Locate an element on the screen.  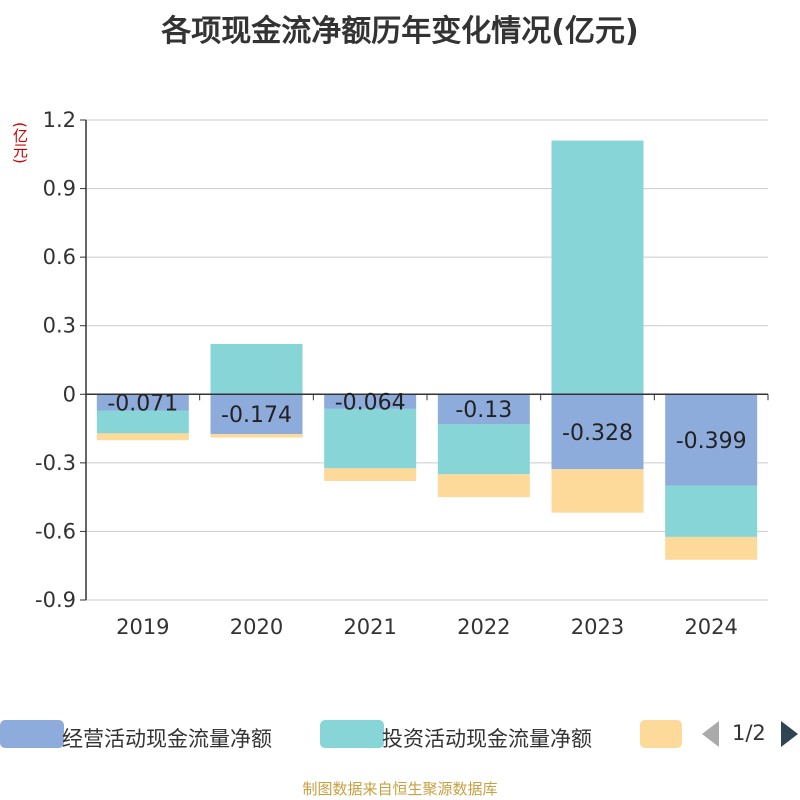
source-footer: 制图数据来自恒生聚源数据库 is located at coordinates (400, 789).